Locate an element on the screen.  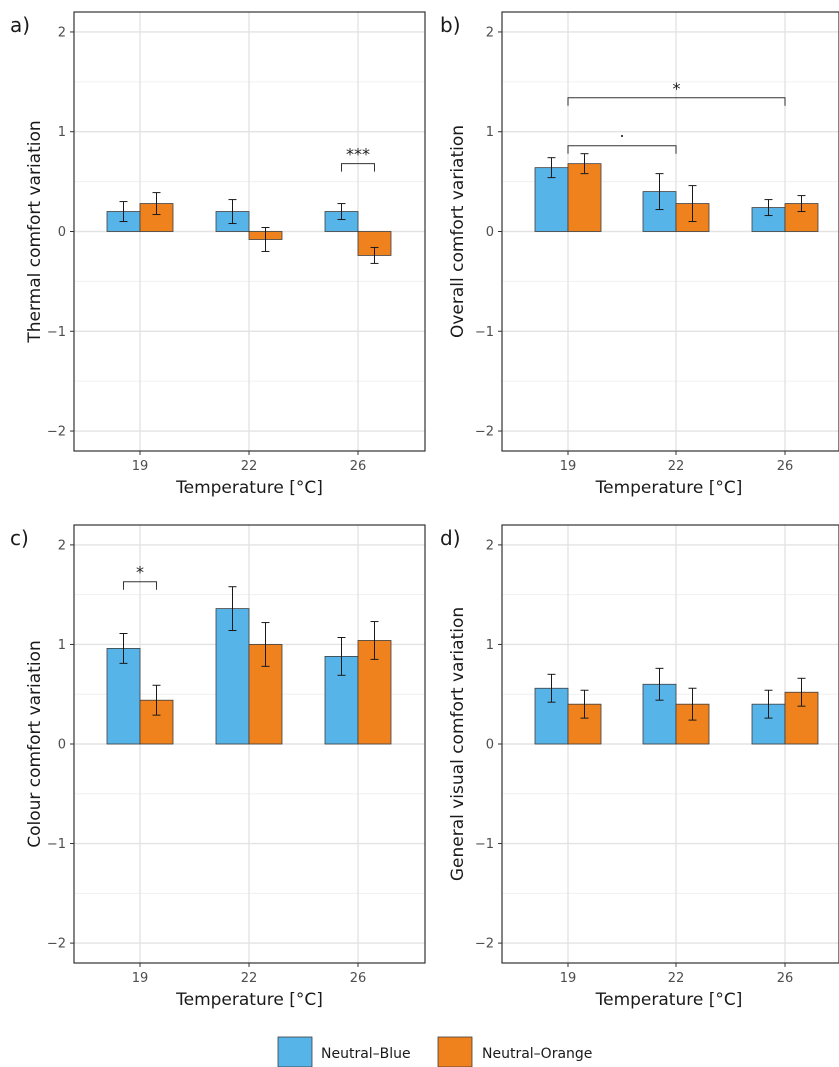
legend-label: Neutral–Blue is located at coordinates (366, 1054).